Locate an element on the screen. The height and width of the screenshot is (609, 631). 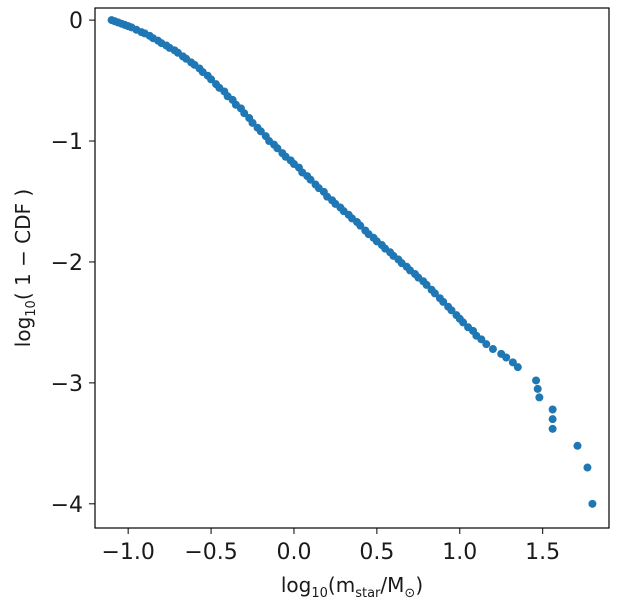
y-axis-ticks: 0 −1 −2 −3 −4 is located at coordinates (73, 263).